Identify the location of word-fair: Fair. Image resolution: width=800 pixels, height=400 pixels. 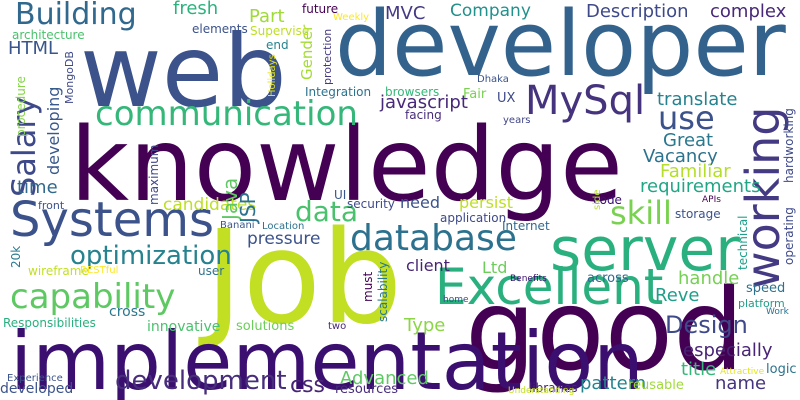
(475, 94).